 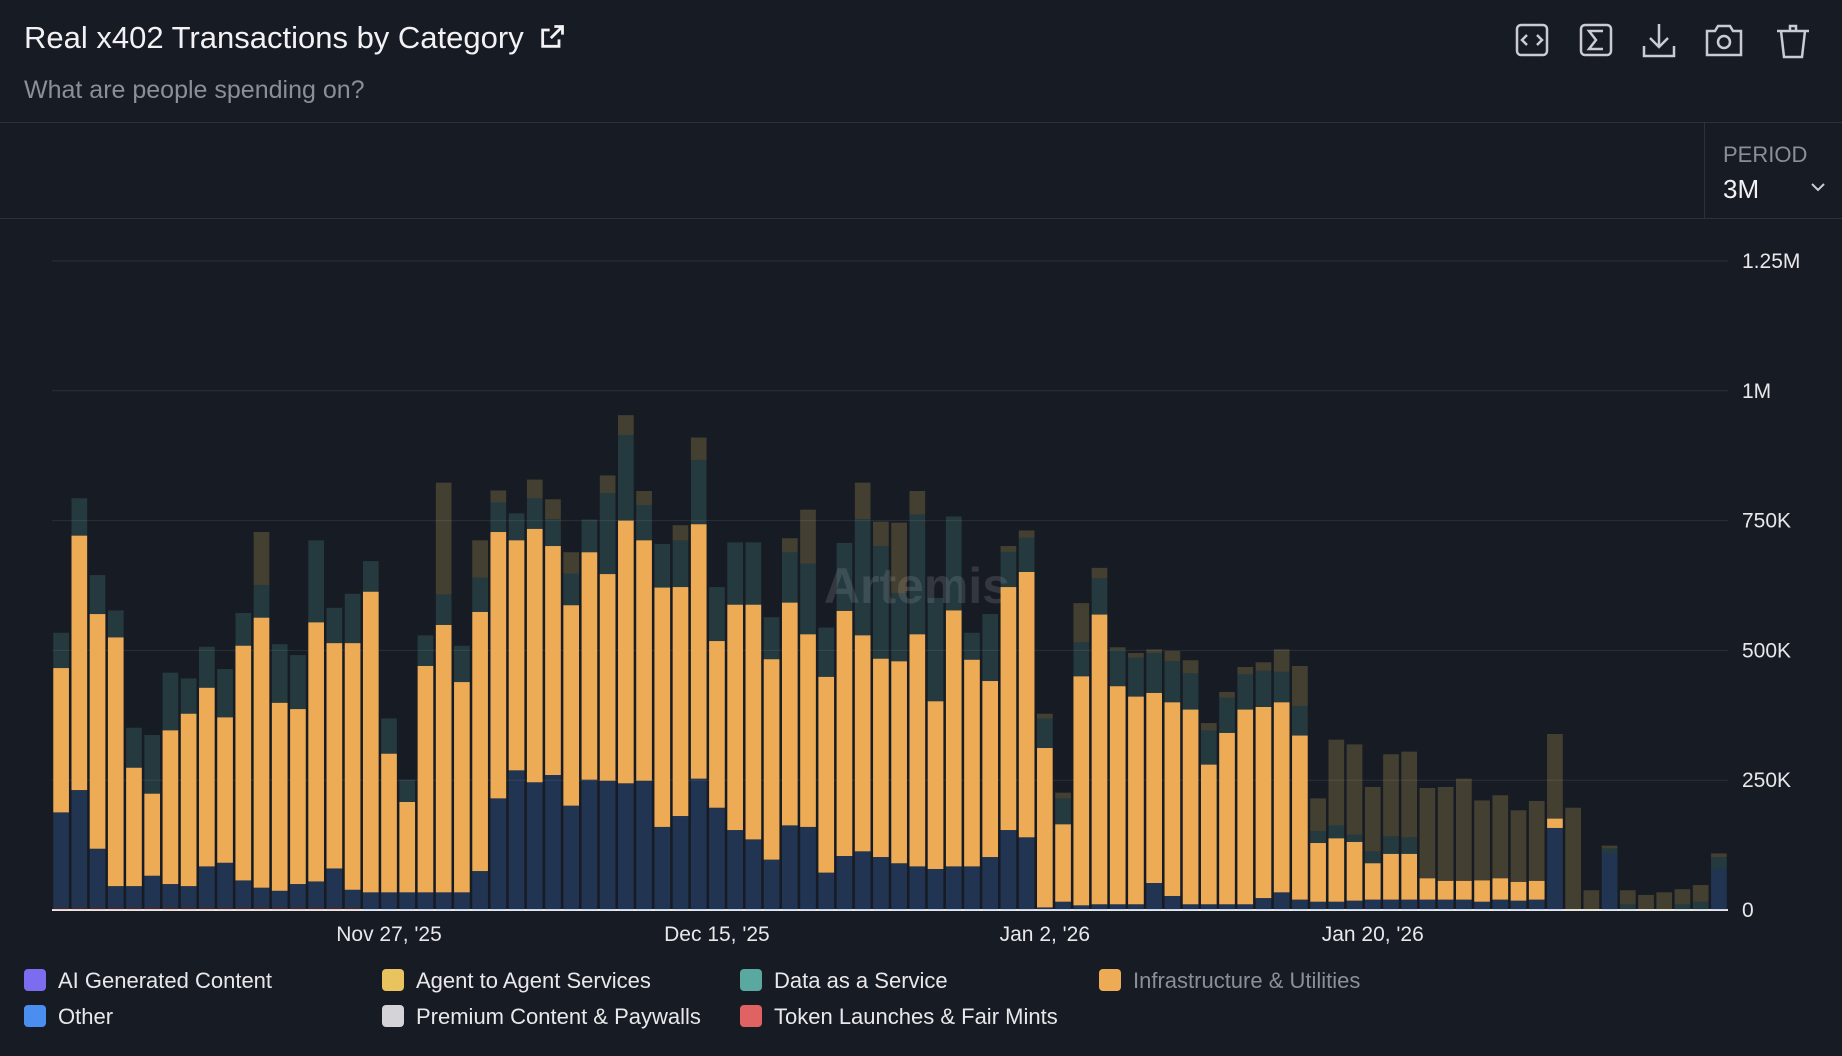 I want to click on legend-item: Token Launches & Fair Mints, so click(x=899, y=1016).